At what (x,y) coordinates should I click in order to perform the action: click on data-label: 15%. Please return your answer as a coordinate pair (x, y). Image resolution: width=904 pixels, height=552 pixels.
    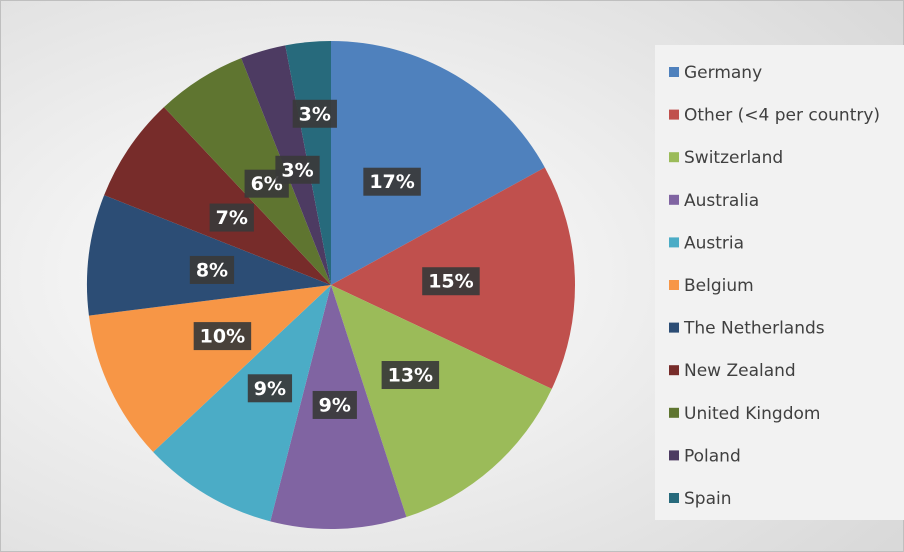
    Looking at the image, I should click on (450, 282).